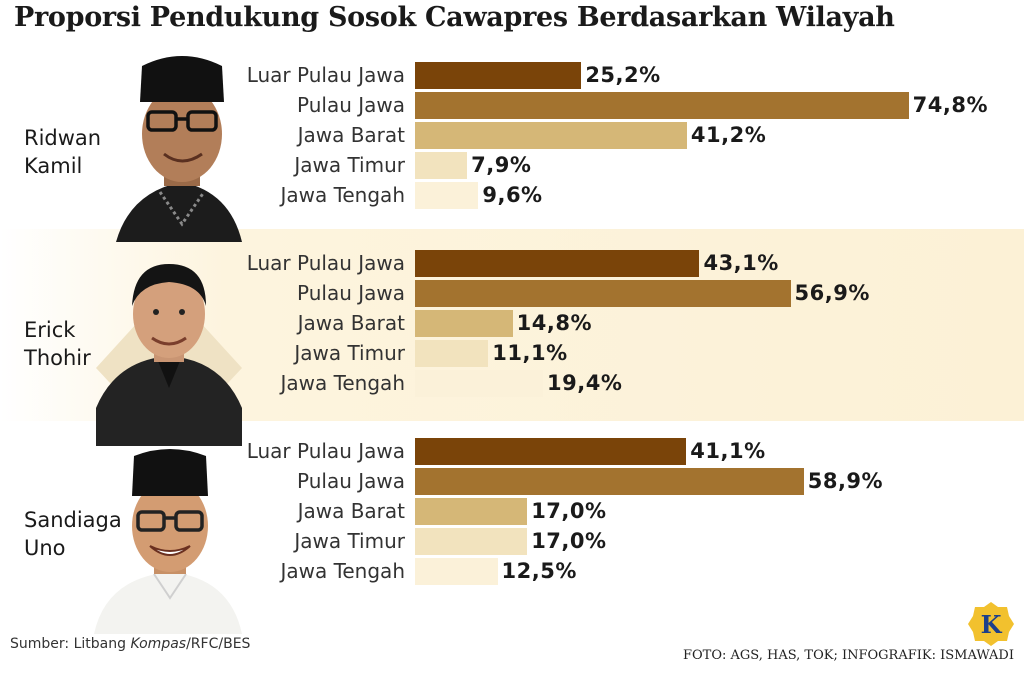  What do you see at coordinates (512, 195) in the screenshot?
I see `data-label: 9,6%` at bounding box center [512, 195].